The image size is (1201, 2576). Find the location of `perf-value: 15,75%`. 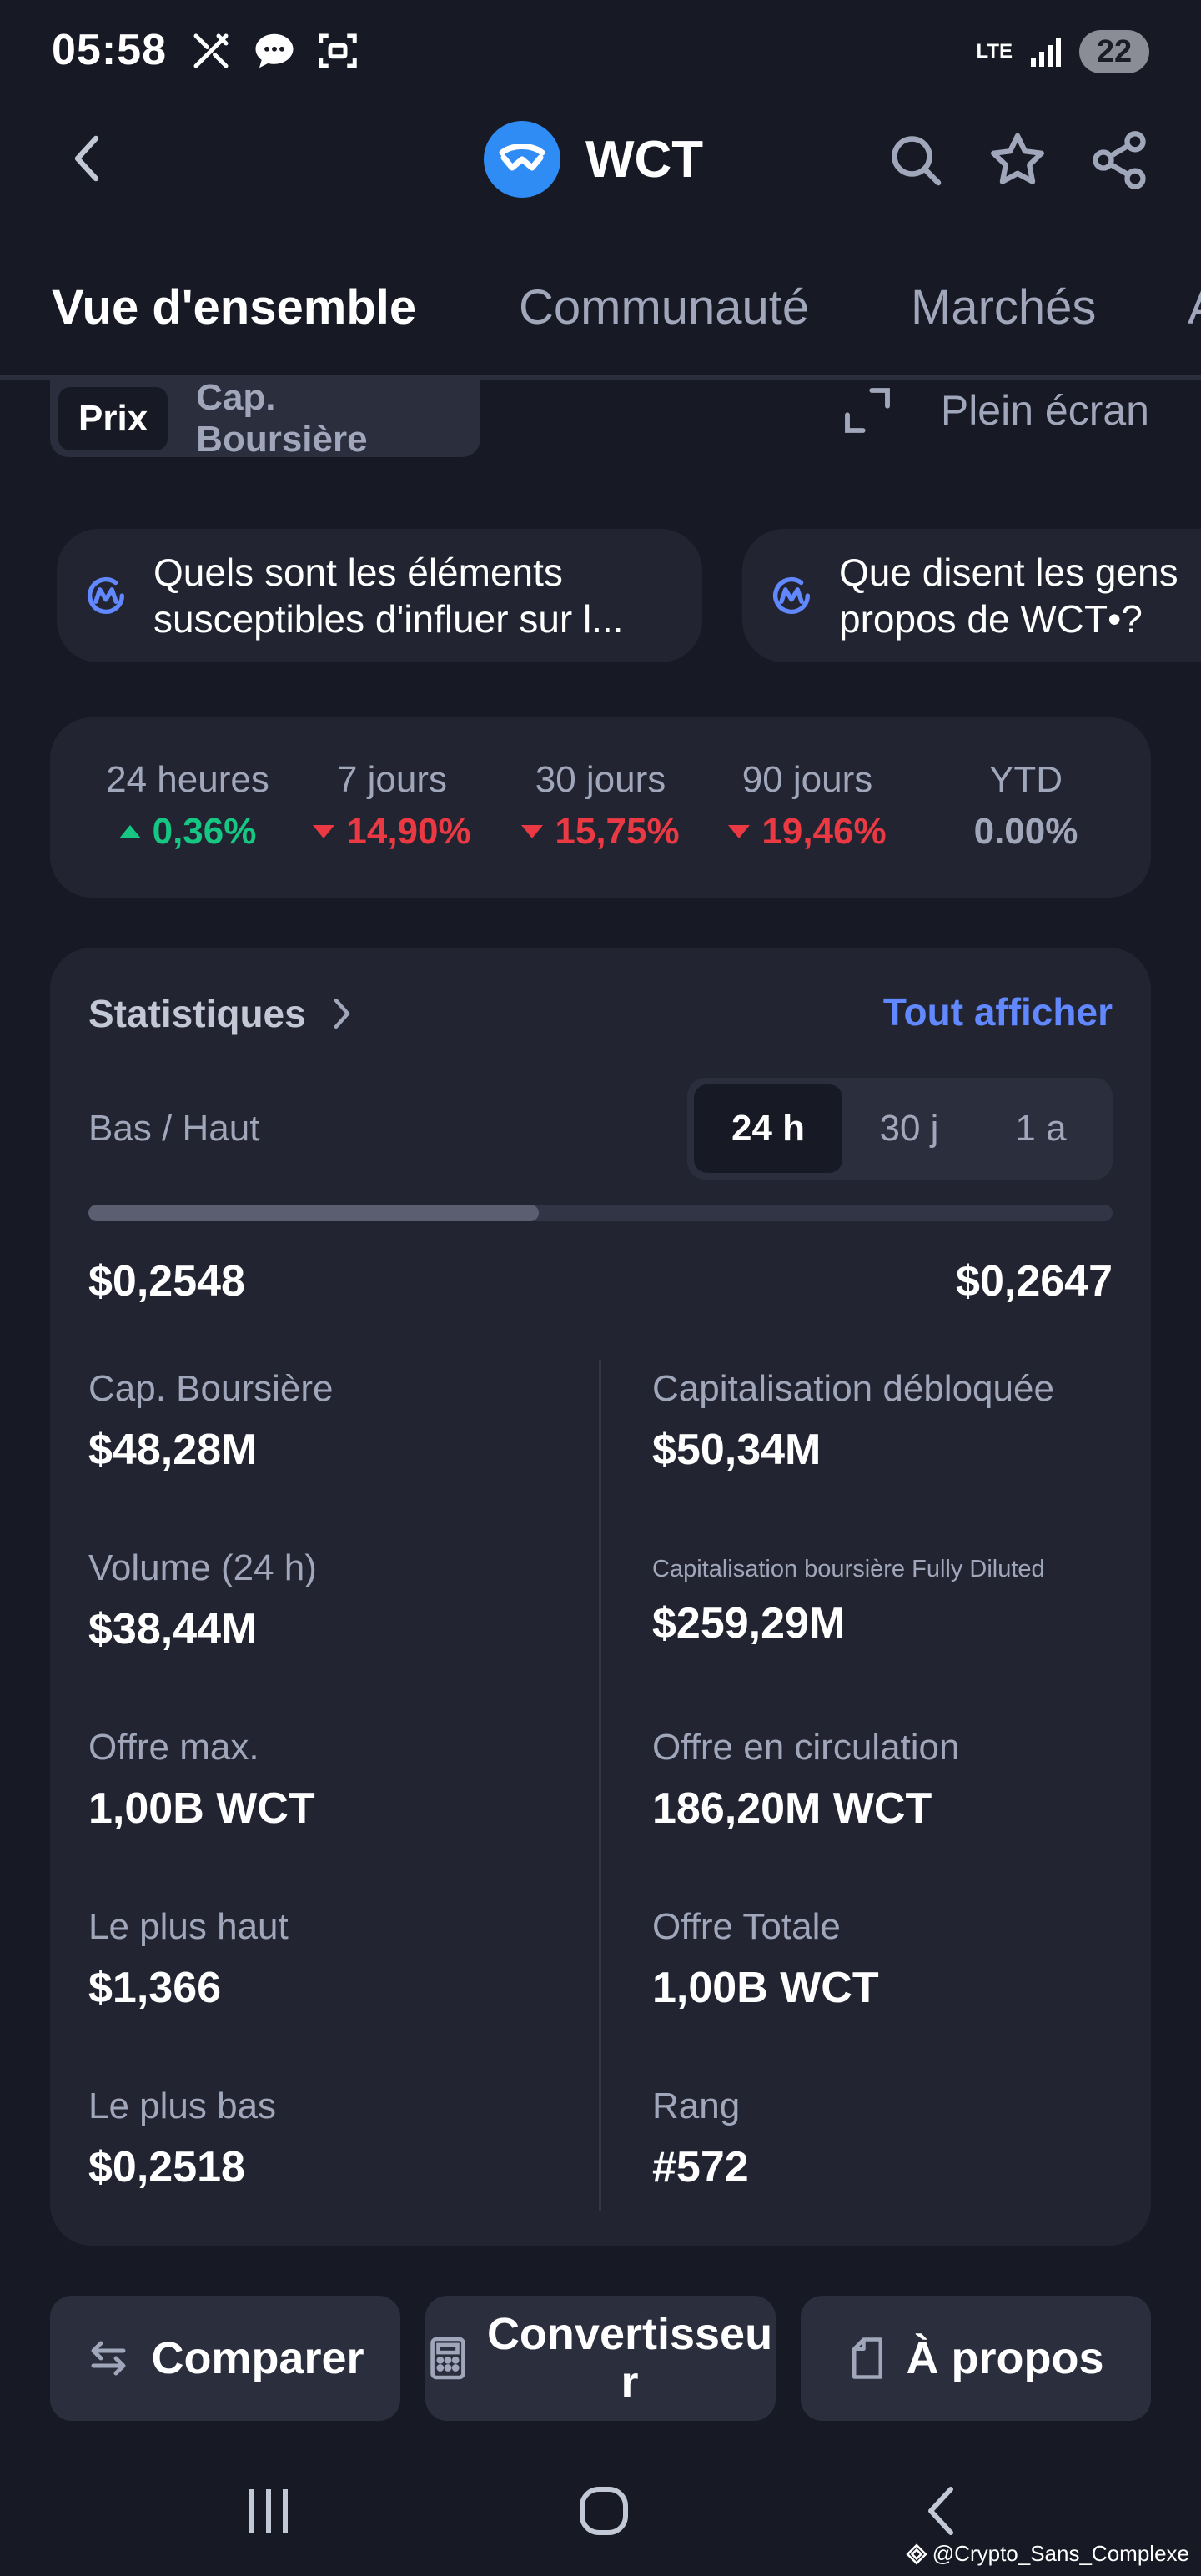

perf-value: 15,75% is located at coordinates (618, 831).